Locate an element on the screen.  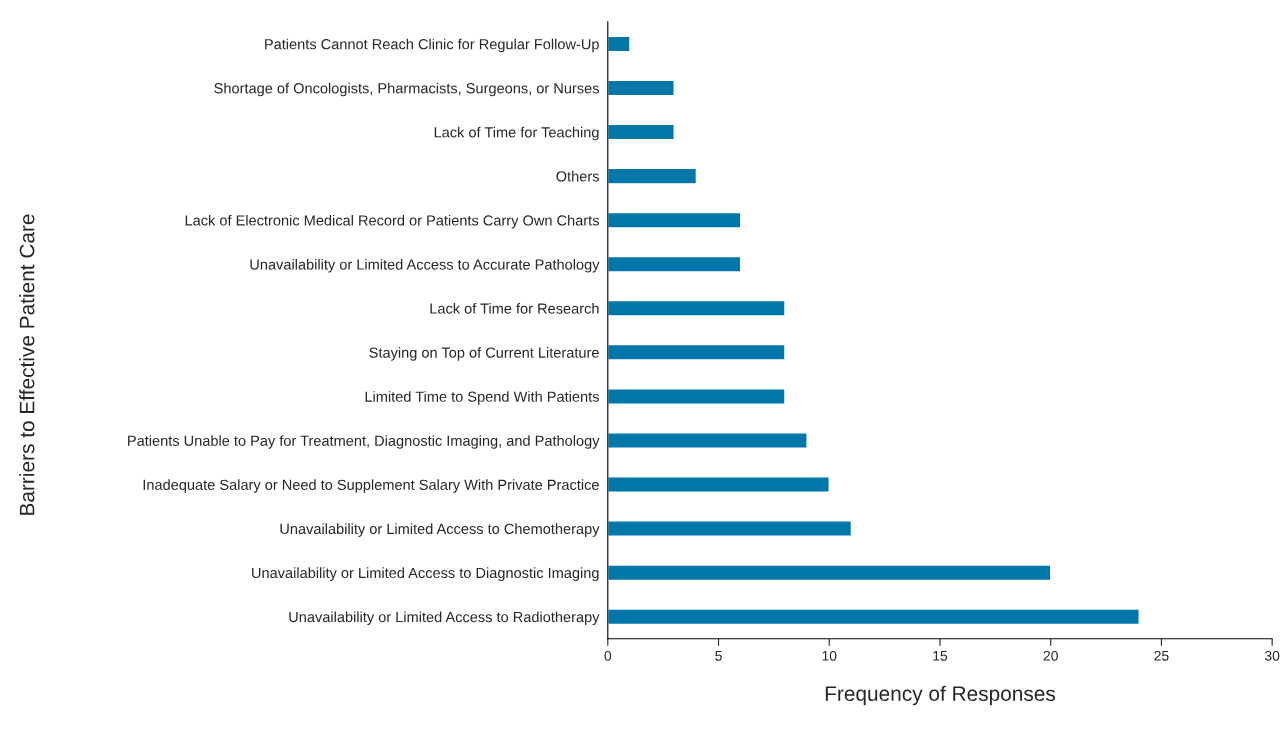
y-tick-label: Unavailability or Limited Access to Chemotherapy is located at coordinates (440, 530).